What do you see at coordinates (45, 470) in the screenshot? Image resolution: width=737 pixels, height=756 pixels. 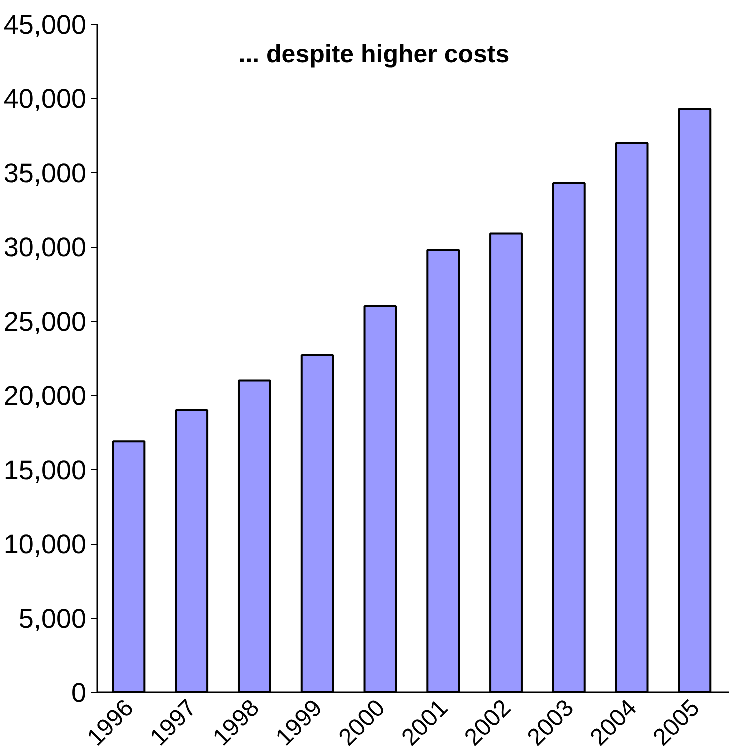 I see `y-tick-label: 15,000` at bounding box center [45, 470].